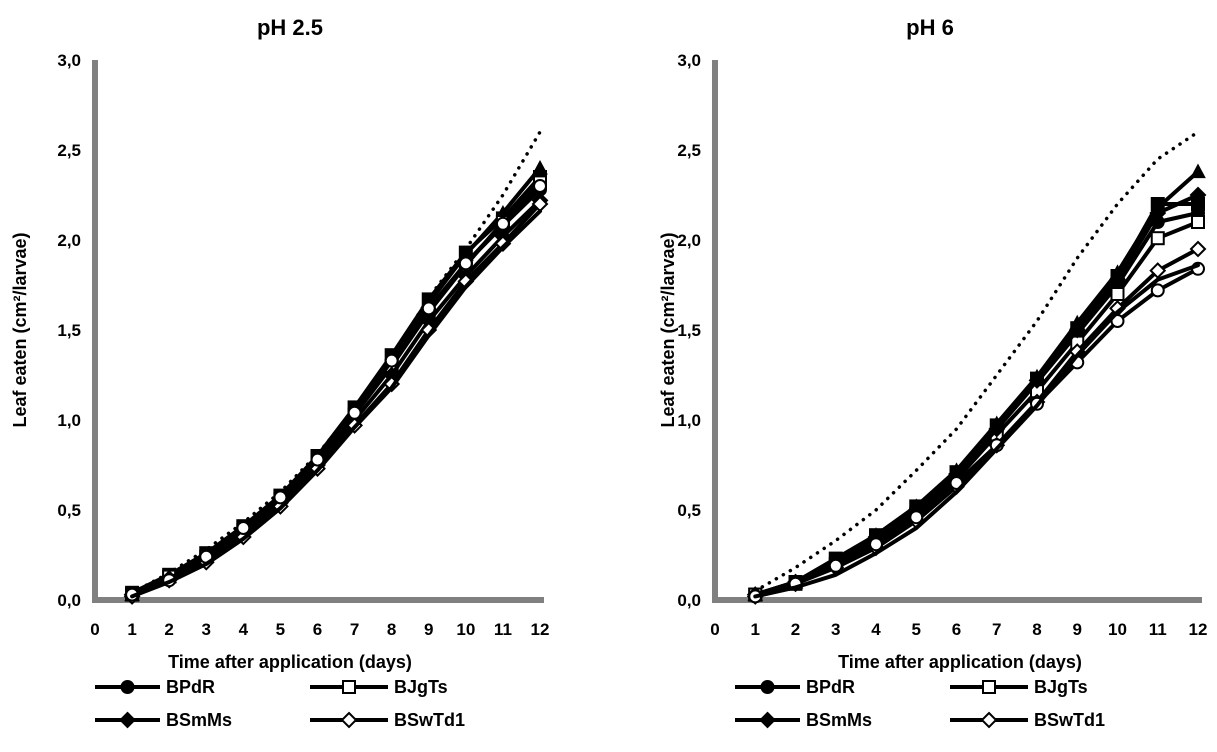 The width and height of the screenshot is (1217, 752). I want to click on y-axis-label: Leaf eaten (cm²/larvae), so click(20, 329).